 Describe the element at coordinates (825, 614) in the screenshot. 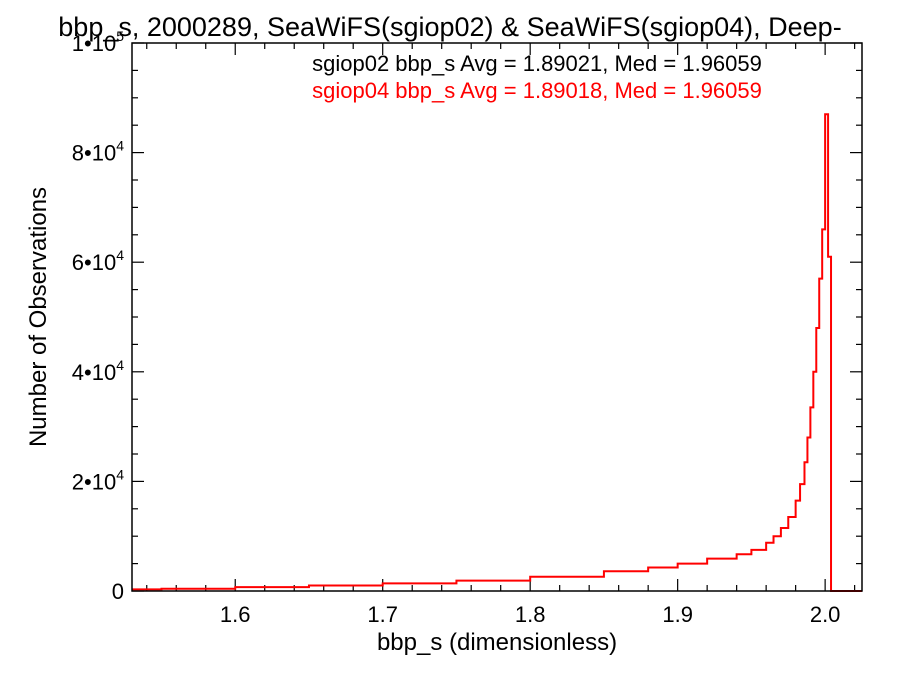

I see `x-tick-label: 2.0` at that location.